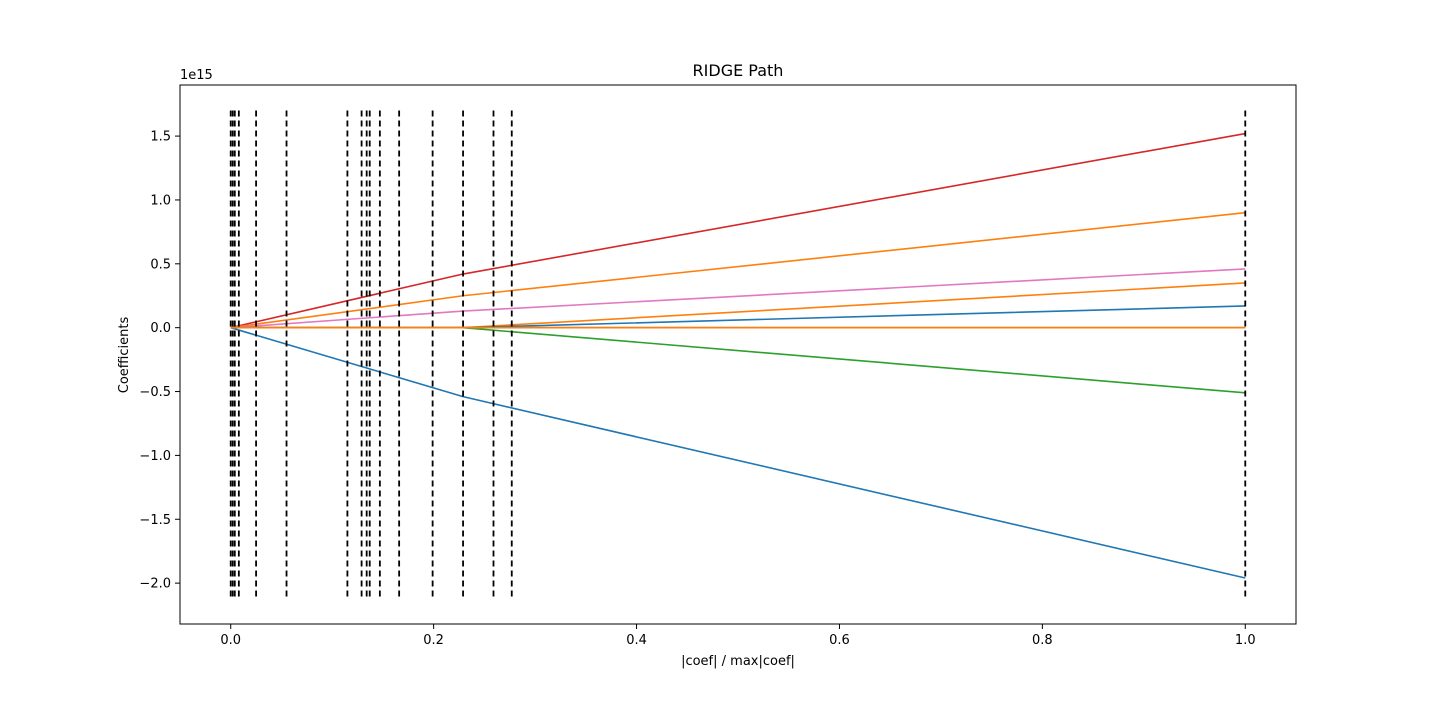  I want to click on y-tick-label: 0.0, so click(160, 328).